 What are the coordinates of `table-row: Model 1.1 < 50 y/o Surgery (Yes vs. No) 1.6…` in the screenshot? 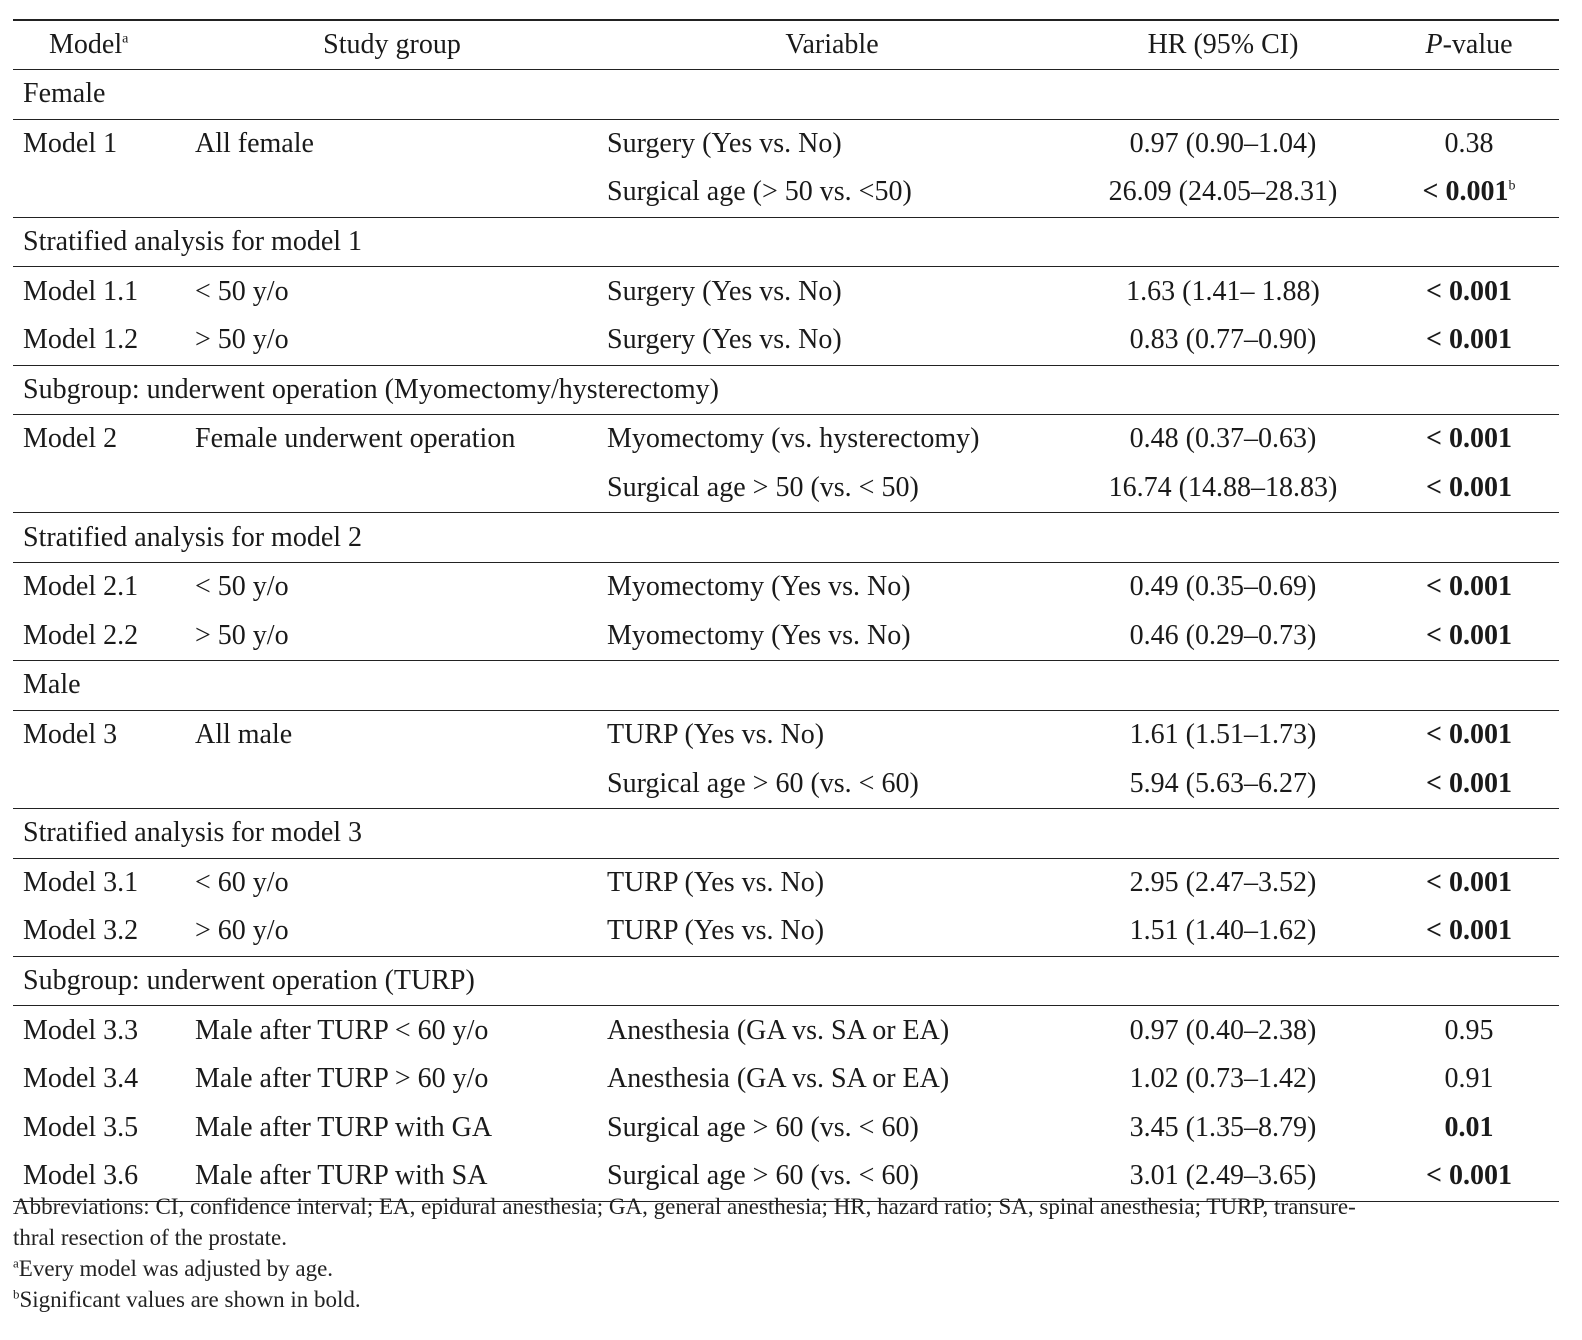 It's located at (786, 291).